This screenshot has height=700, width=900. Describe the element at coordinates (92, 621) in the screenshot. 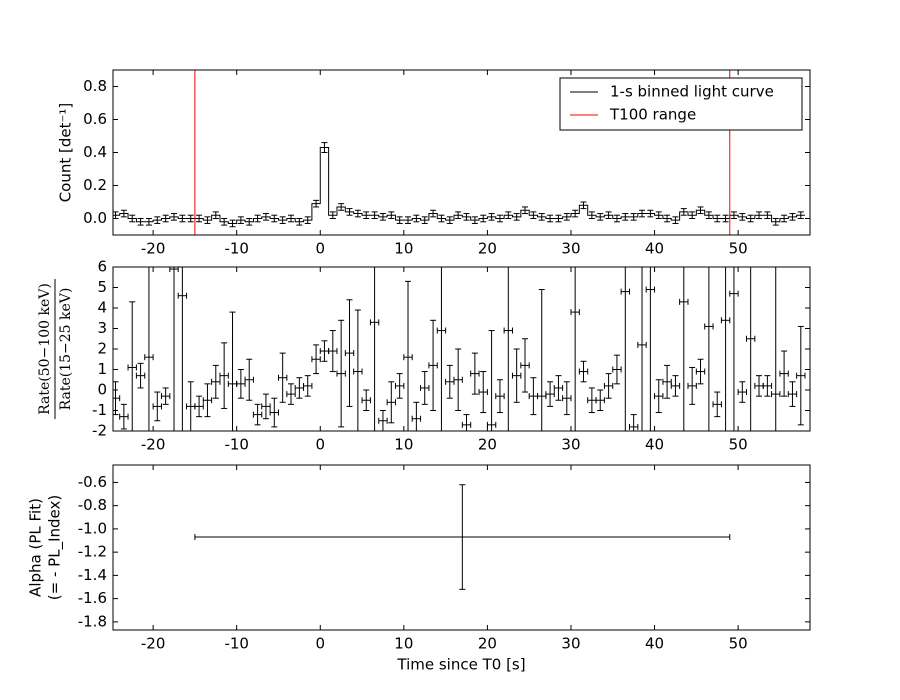

I see `y-tick-label: -1.8` at that location.